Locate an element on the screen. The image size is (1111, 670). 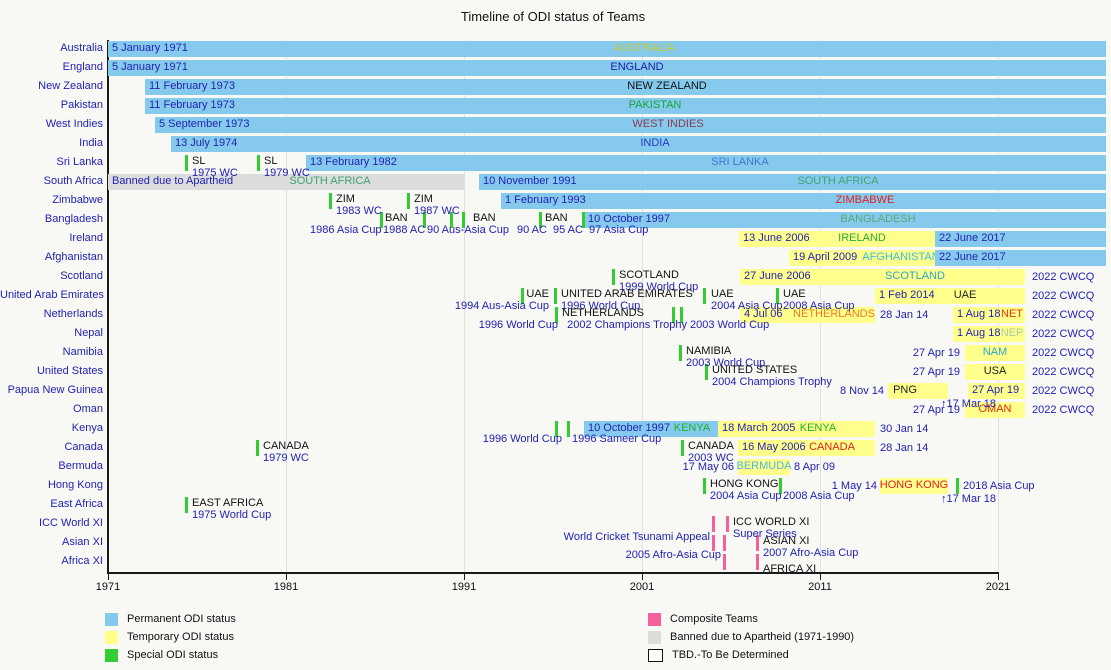
bar-team-name: KENYA is located at coordinates (818, 427).